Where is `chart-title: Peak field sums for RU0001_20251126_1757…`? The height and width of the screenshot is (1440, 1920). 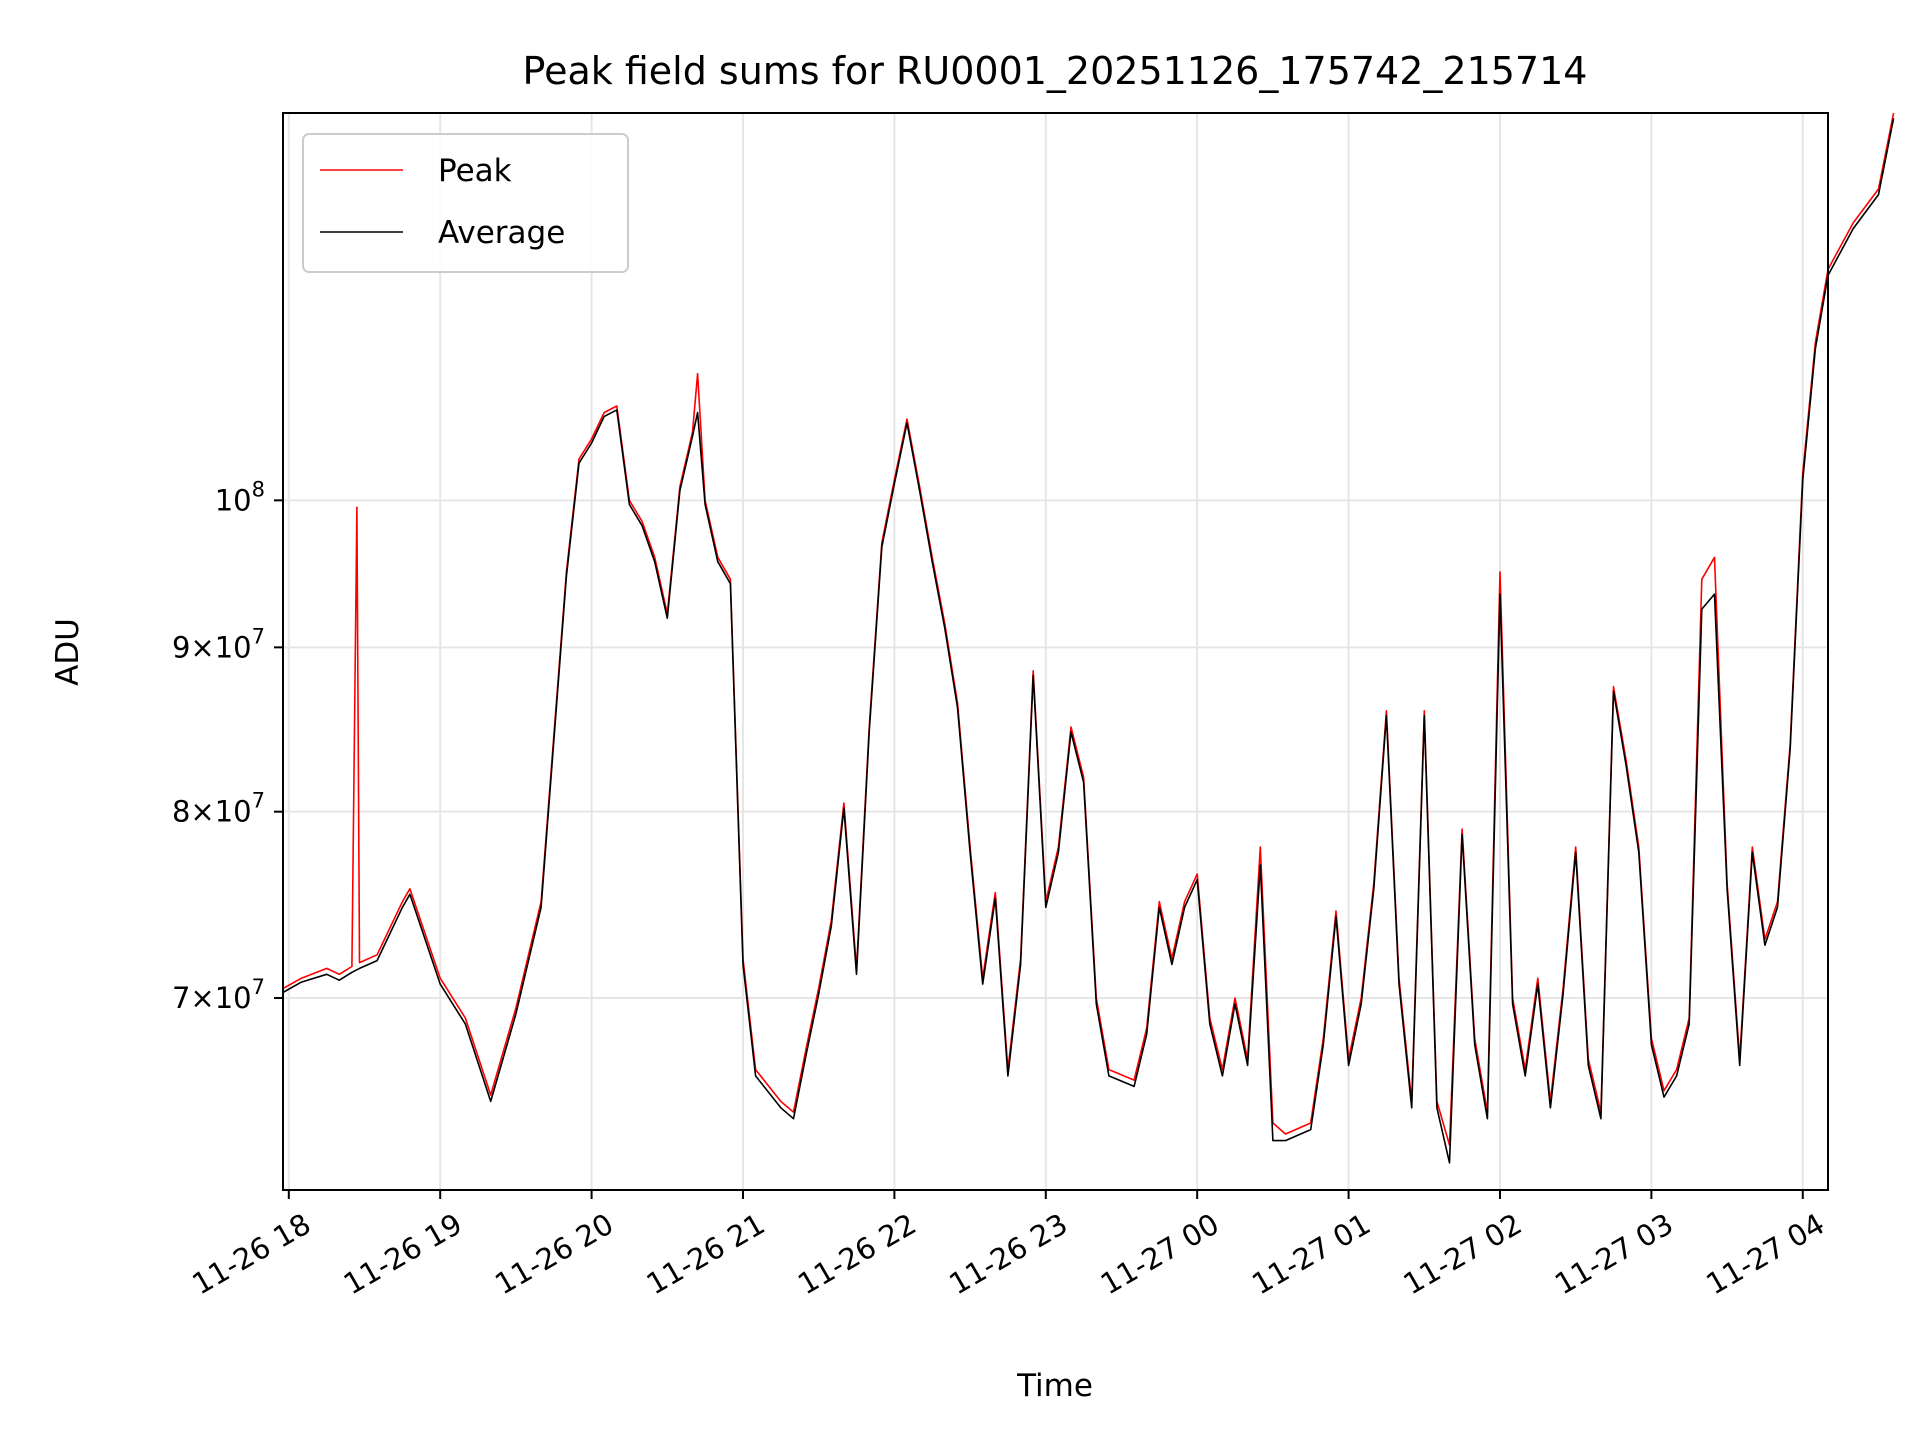
chart-title: Peak field sums for RU0001_20251126_1757… is located at coordinates (1055, 71).